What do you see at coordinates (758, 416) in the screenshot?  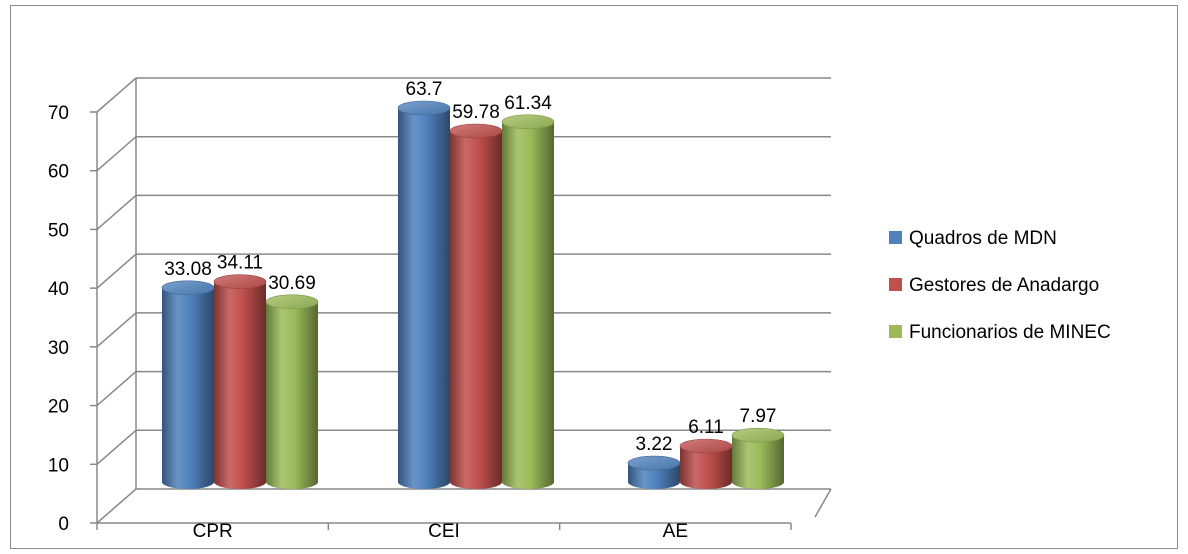 I see `data-label: 7.97` at bounding box center [758, 416].